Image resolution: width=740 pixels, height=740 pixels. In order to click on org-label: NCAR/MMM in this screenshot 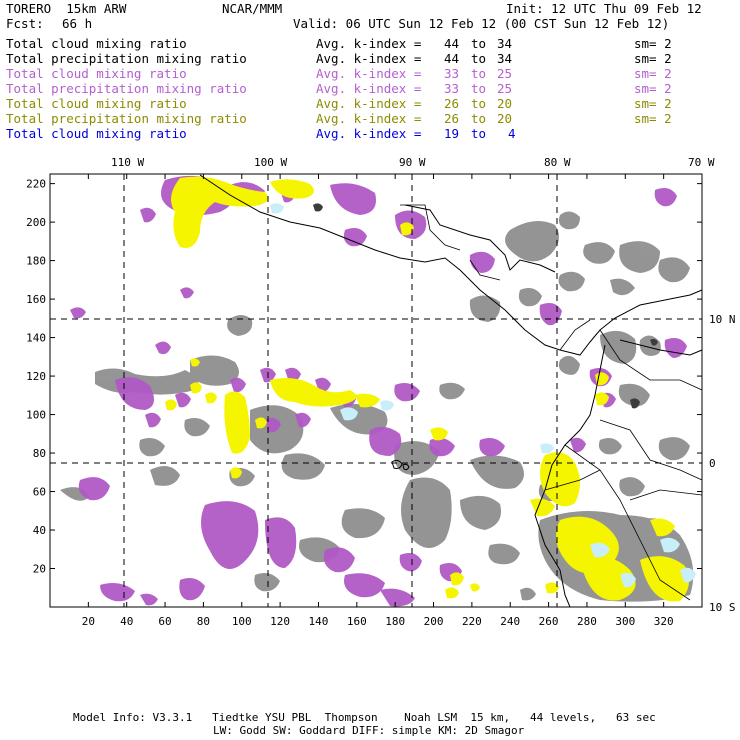, I will do `click(252, 8)`.